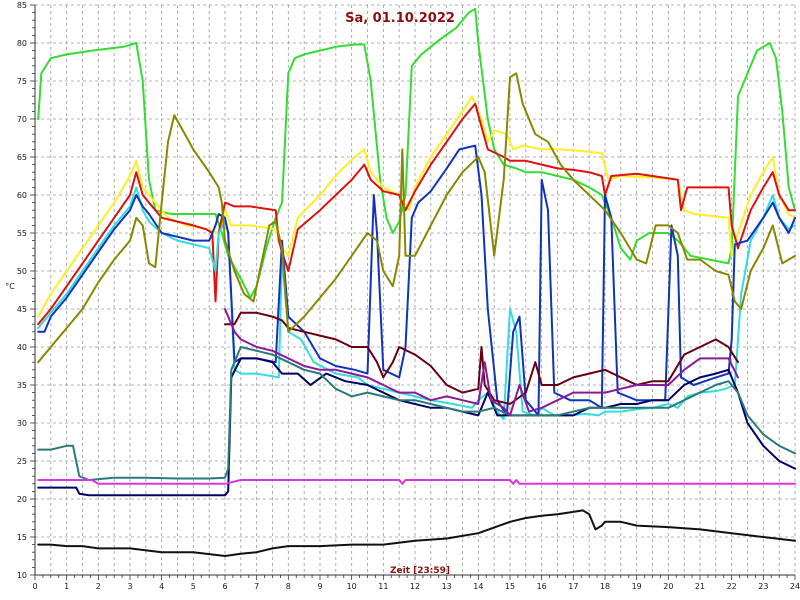 This screenshot has width=800, height=600. I want to click on x-tick-label: 0, so click(34, 586).